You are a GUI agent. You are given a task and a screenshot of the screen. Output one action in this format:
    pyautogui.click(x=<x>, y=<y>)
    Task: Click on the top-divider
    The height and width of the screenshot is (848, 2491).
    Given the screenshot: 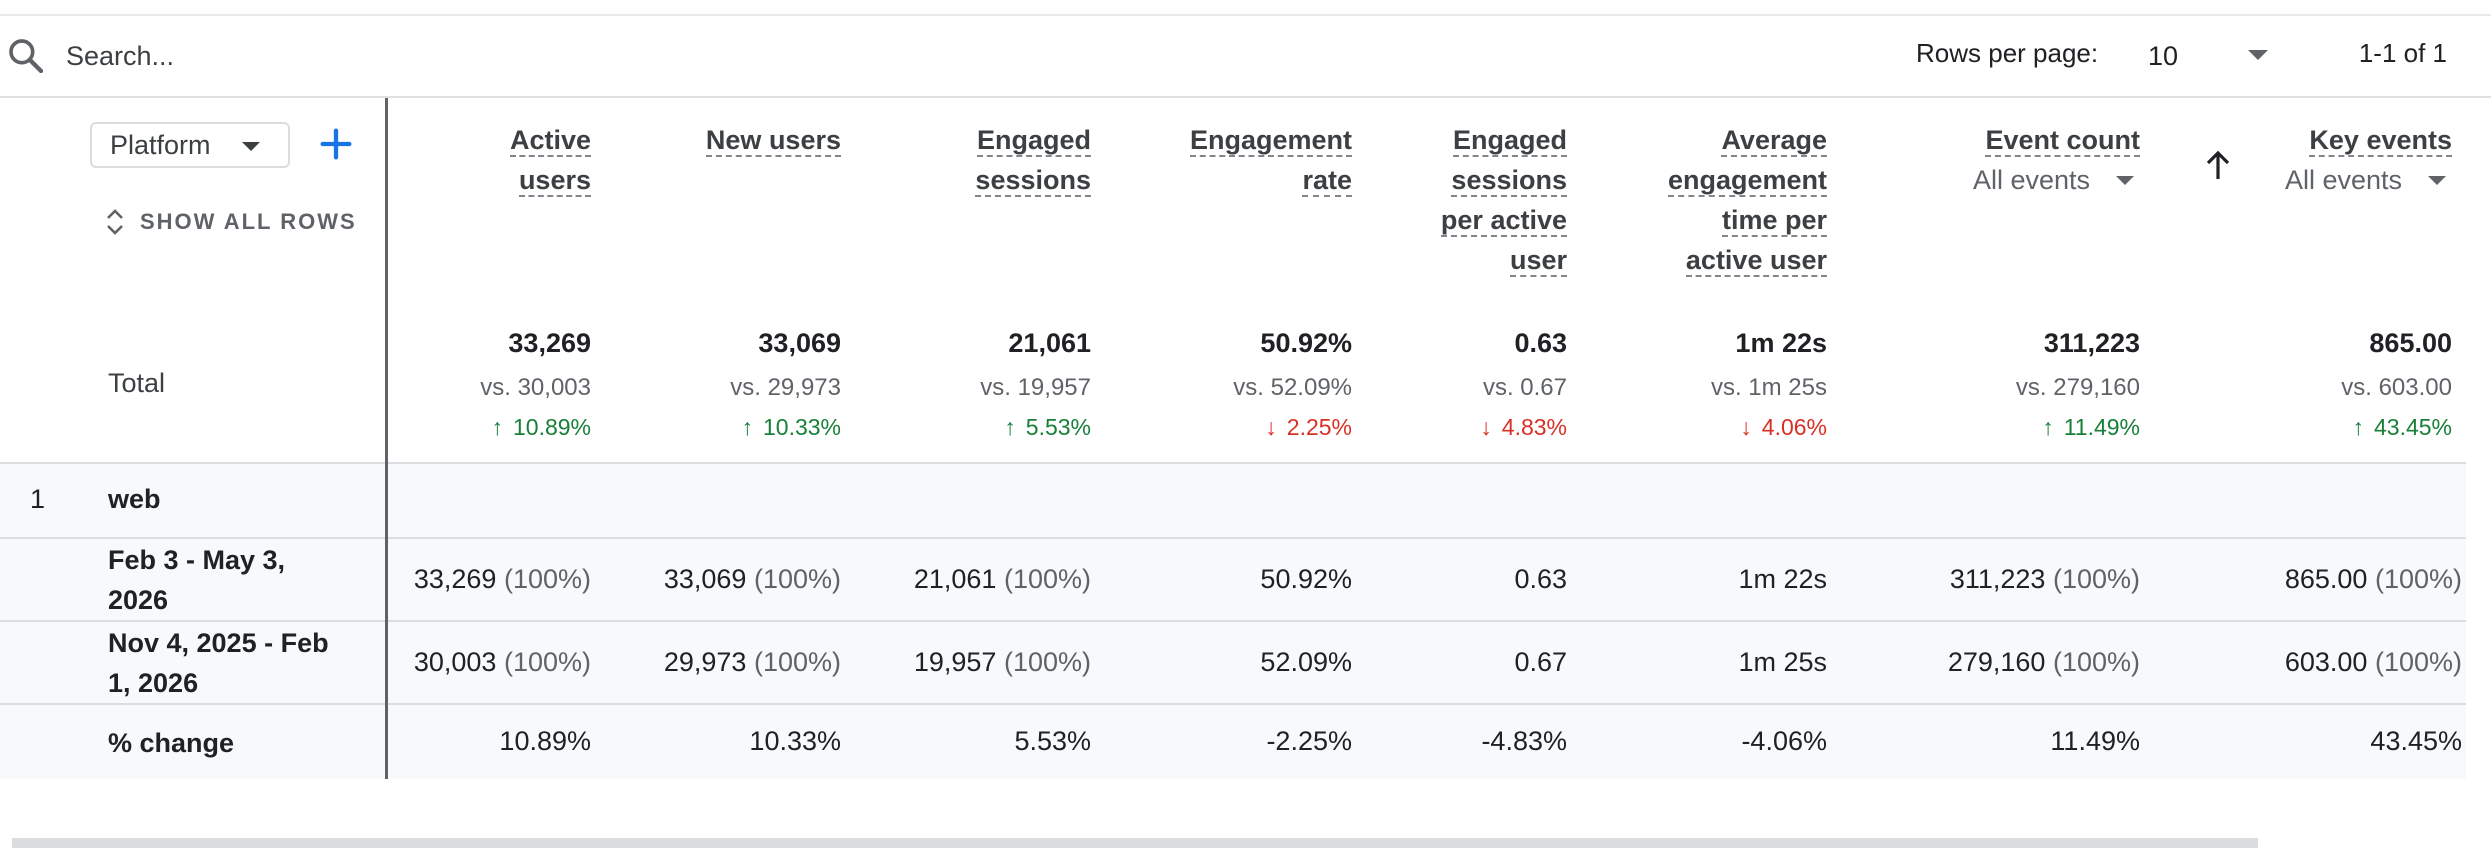 What is the action you would take?
    pyautogui.click(x=1245, y=15)
    